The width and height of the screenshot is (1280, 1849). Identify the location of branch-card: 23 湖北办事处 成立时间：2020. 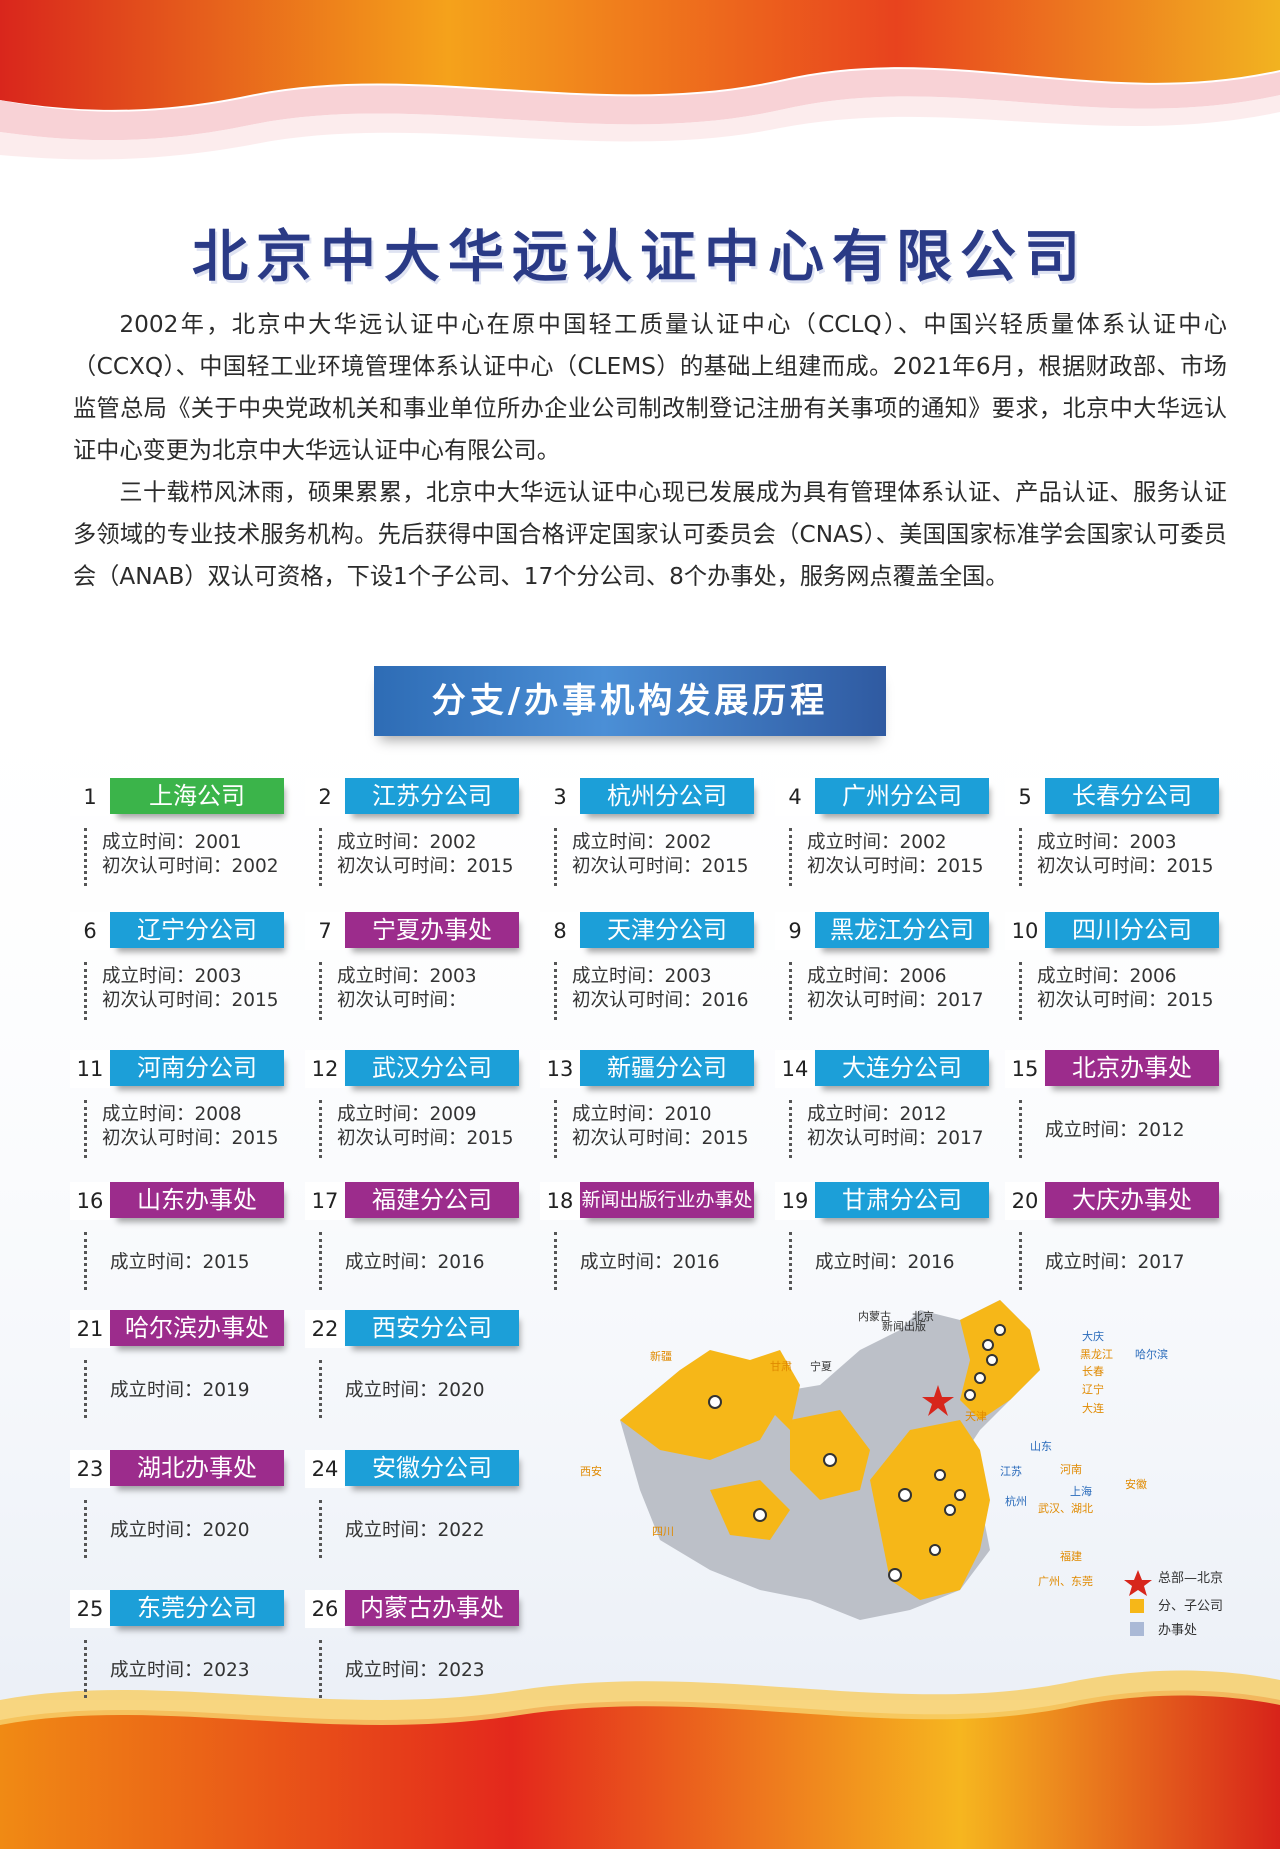
(180, 1505).